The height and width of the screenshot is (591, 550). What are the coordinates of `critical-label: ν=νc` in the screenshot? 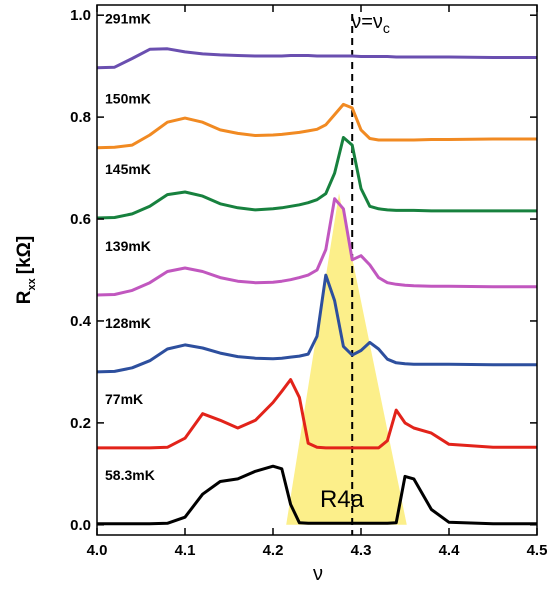 It's located at (370, 23).